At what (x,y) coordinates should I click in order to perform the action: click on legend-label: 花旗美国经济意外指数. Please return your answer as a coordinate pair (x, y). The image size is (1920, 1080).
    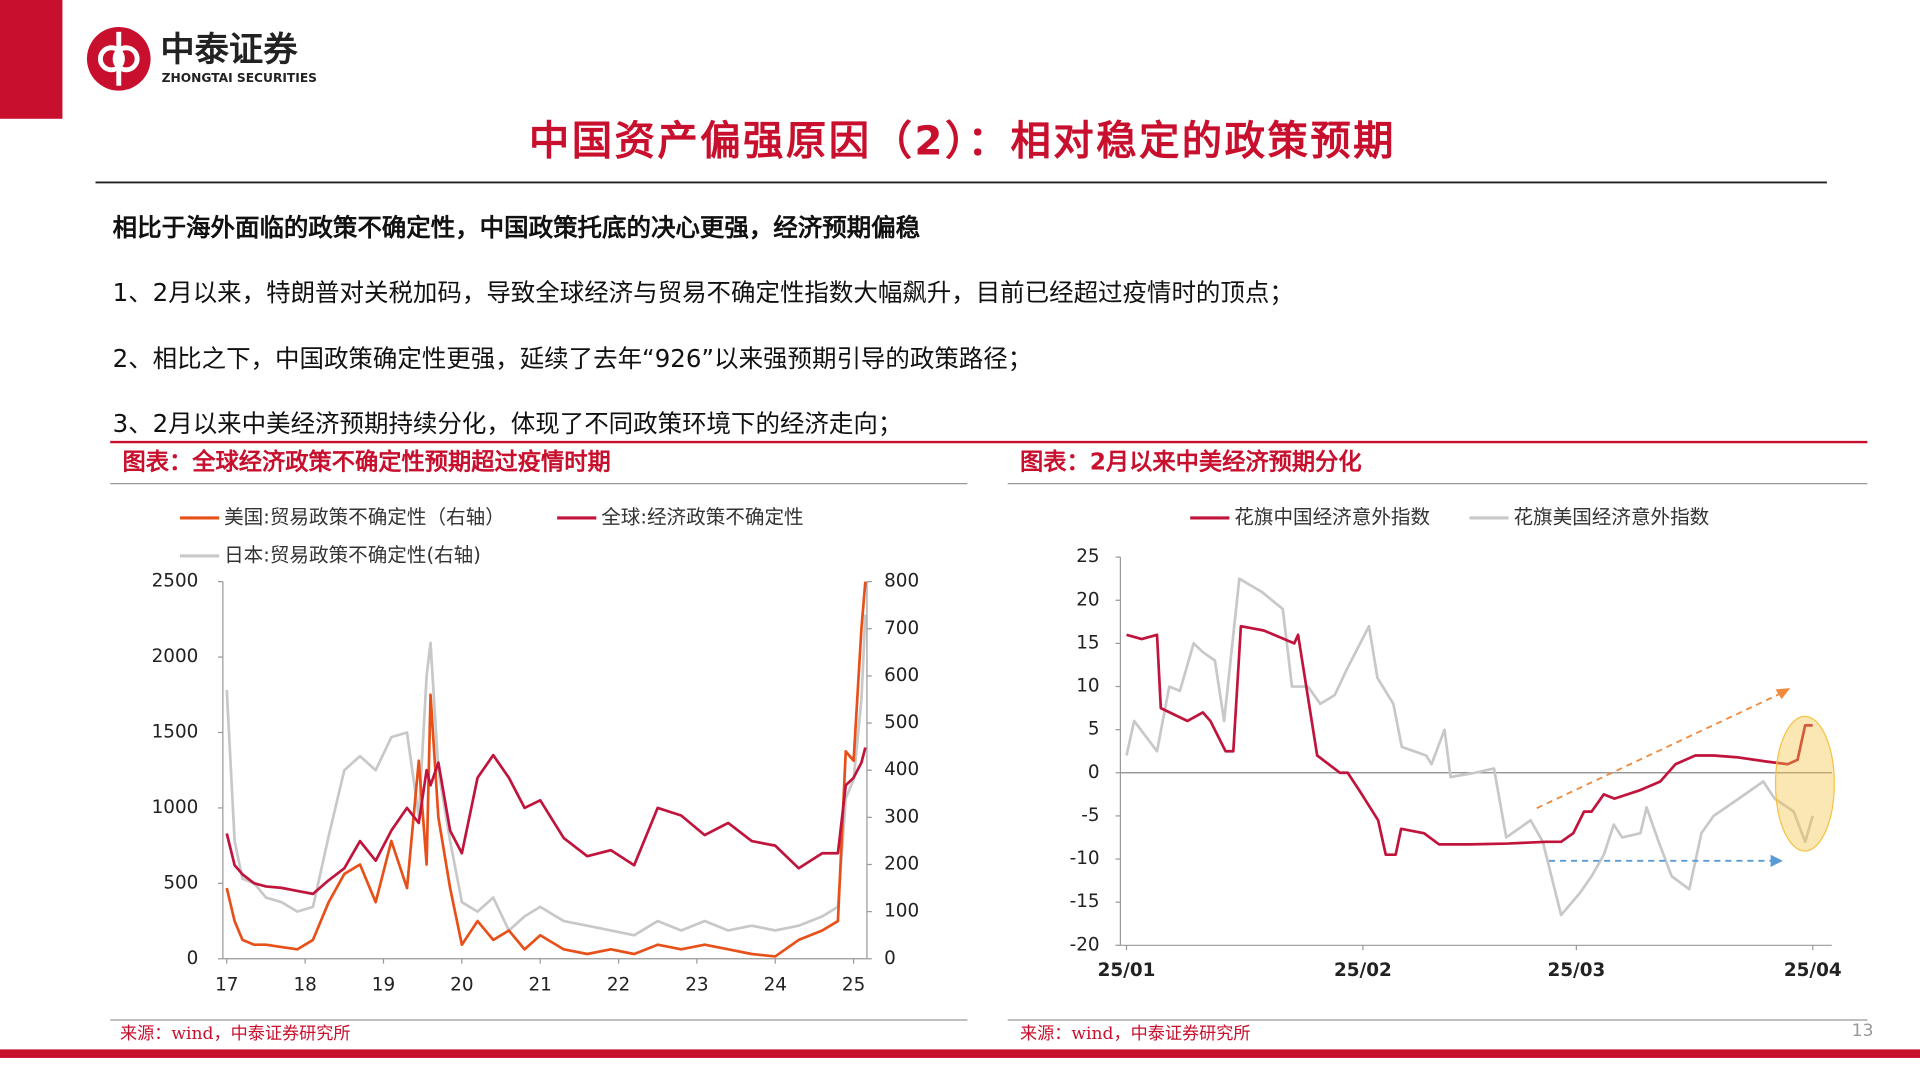
    Looking at the image, I should click on (1611, 516).